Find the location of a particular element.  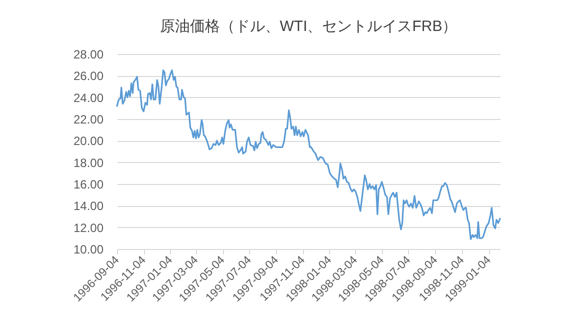

y-tick-label: 18.00 is located at coordinates (88, 163).